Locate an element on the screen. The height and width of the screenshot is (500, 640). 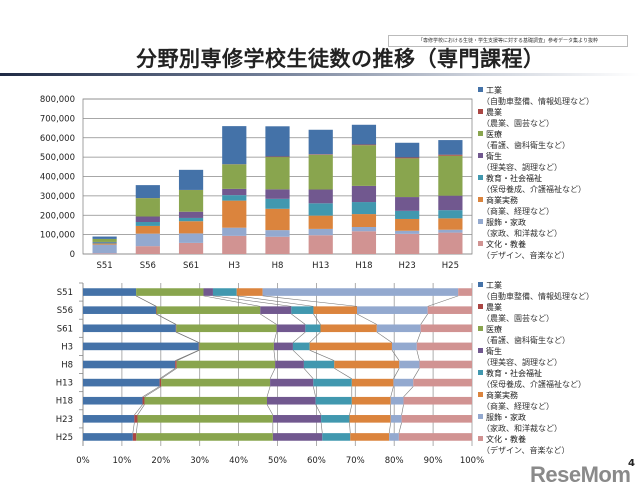
x-tick-label: H3 is located at coordinates (234, 266).